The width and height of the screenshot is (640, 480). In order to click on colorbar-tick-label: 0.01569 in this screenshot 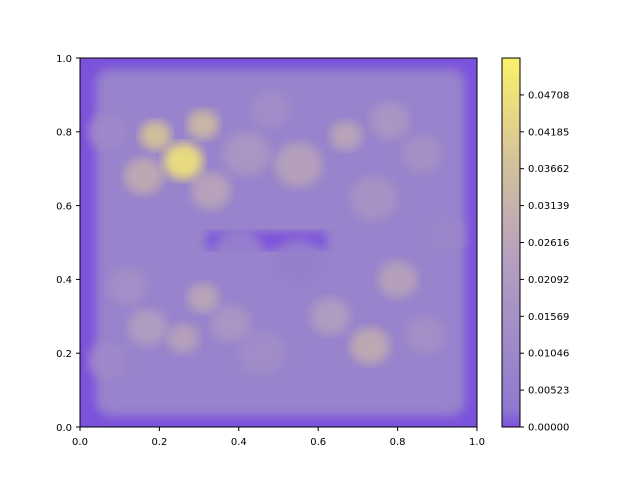, I will do `click(548, 317)`.